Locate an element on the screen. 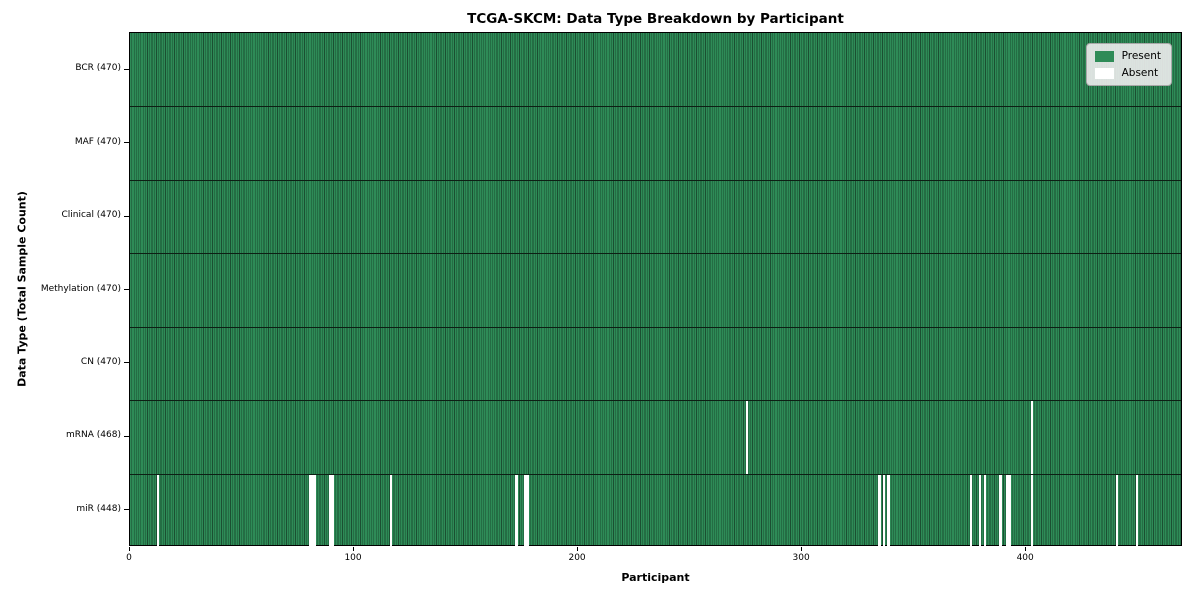 The height and width of the screenshot is (600, 1200). legend-label-present: Present is located at coordinates (1141, 56).